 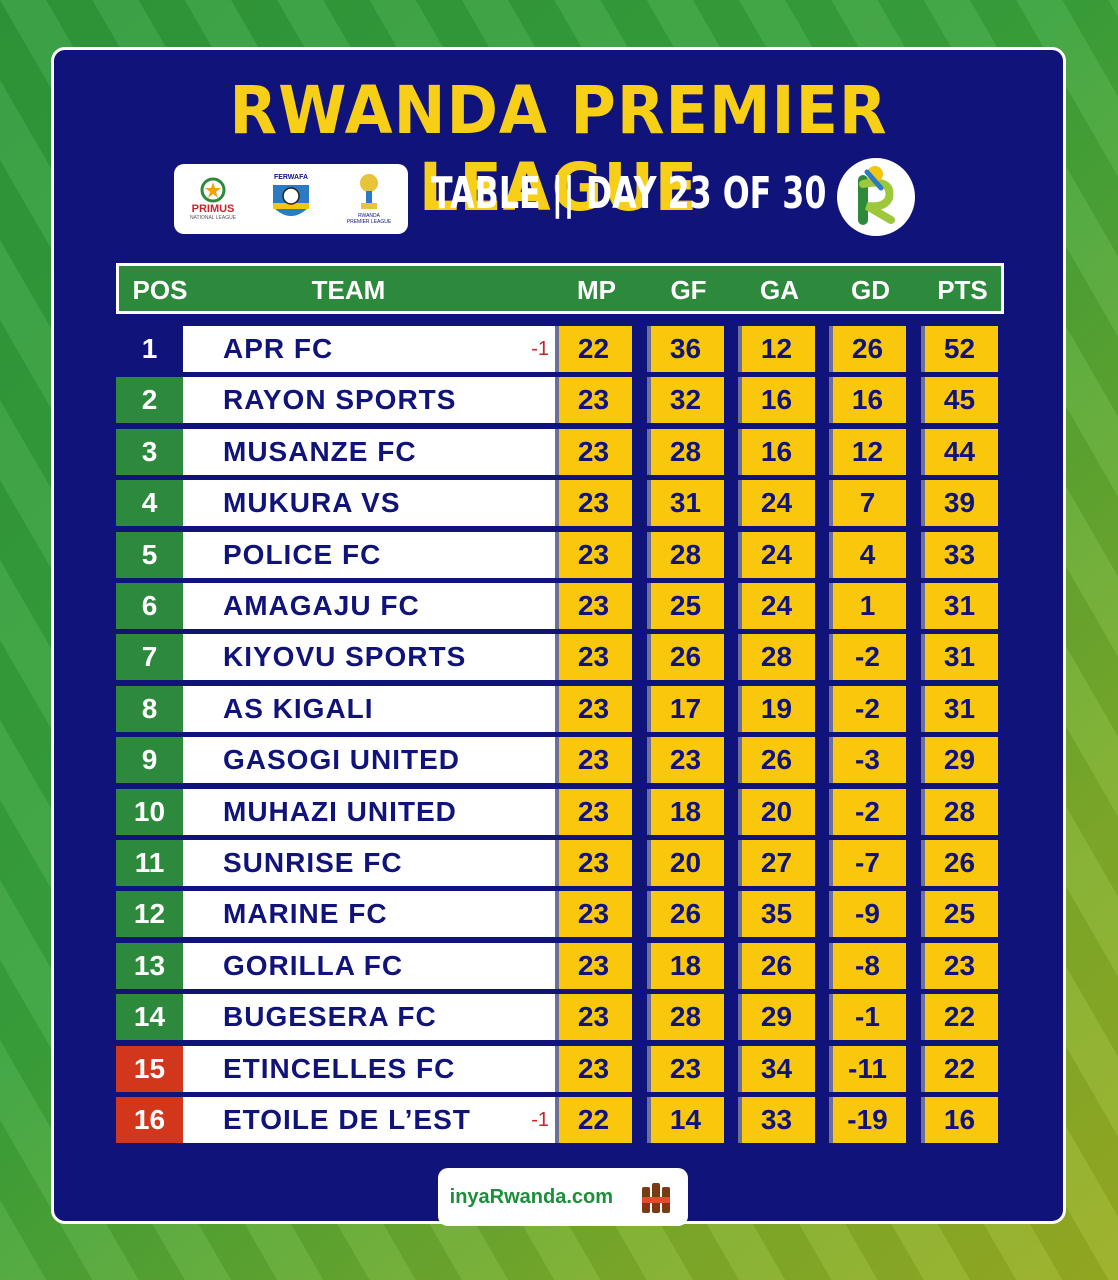 I want to click on gd-cell: -1, so click(x=867, y=1017).